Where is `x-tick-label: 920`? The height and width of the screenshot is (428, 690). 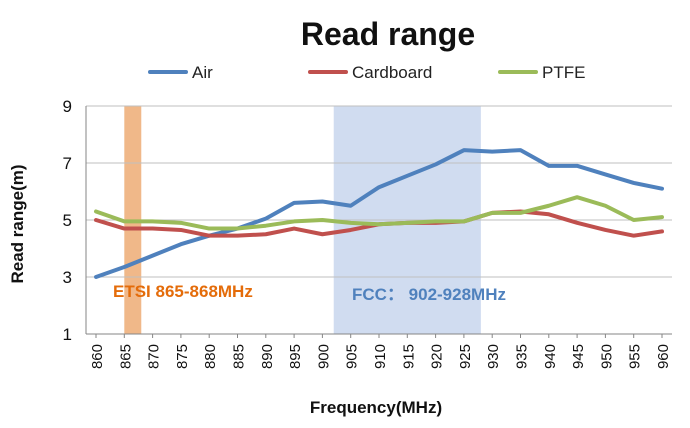 x-tick-label: 920 is located at coordinates (437, 356).